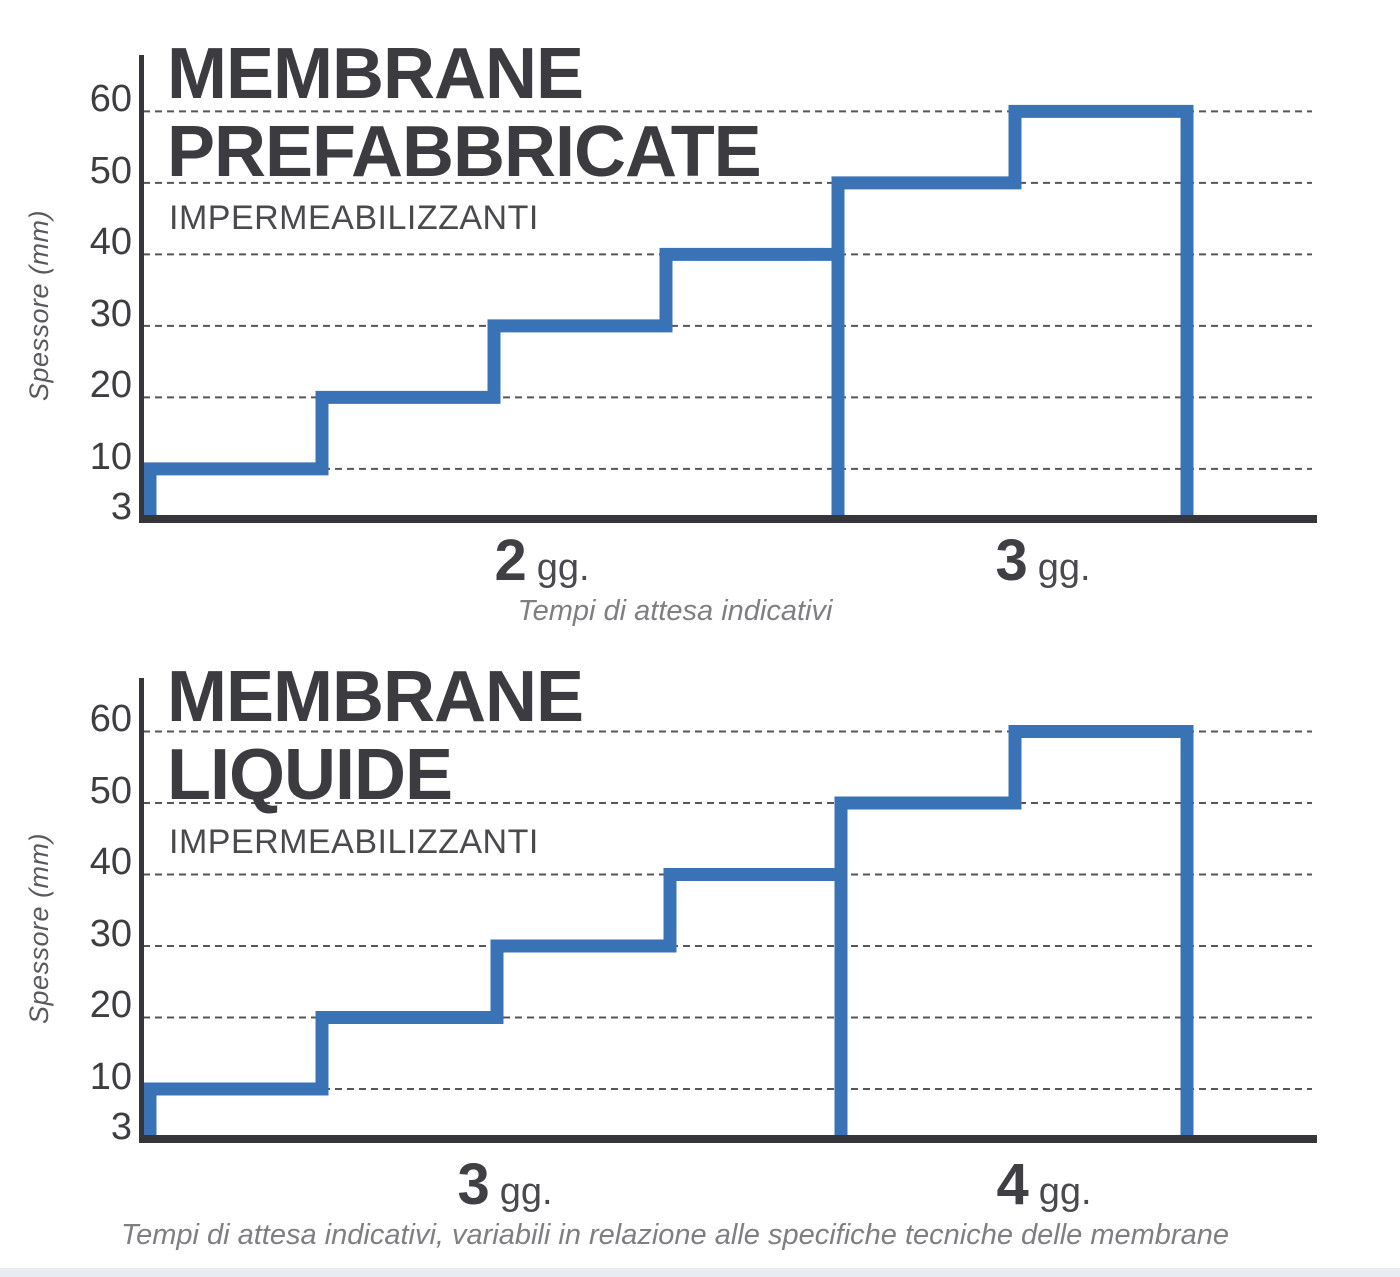  Describe the element at coordinates (700, 1272) in the screenshot. I see `footer-strip` at that location.